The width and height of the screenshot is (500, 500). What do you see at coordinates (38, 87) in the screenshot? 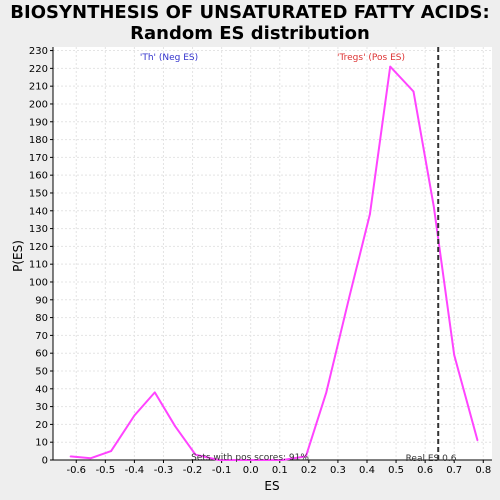
I see `y-tick-label: 210` at bounding box center [38, 87].